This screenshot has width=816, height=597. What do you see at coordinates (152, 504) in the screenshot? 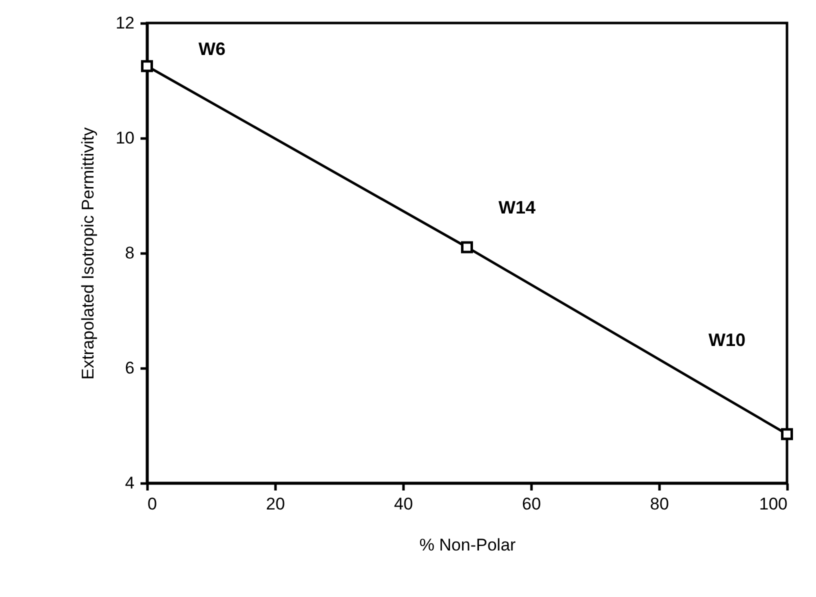
I see `x-tick-label: 0` at bounding box center [152, 504].